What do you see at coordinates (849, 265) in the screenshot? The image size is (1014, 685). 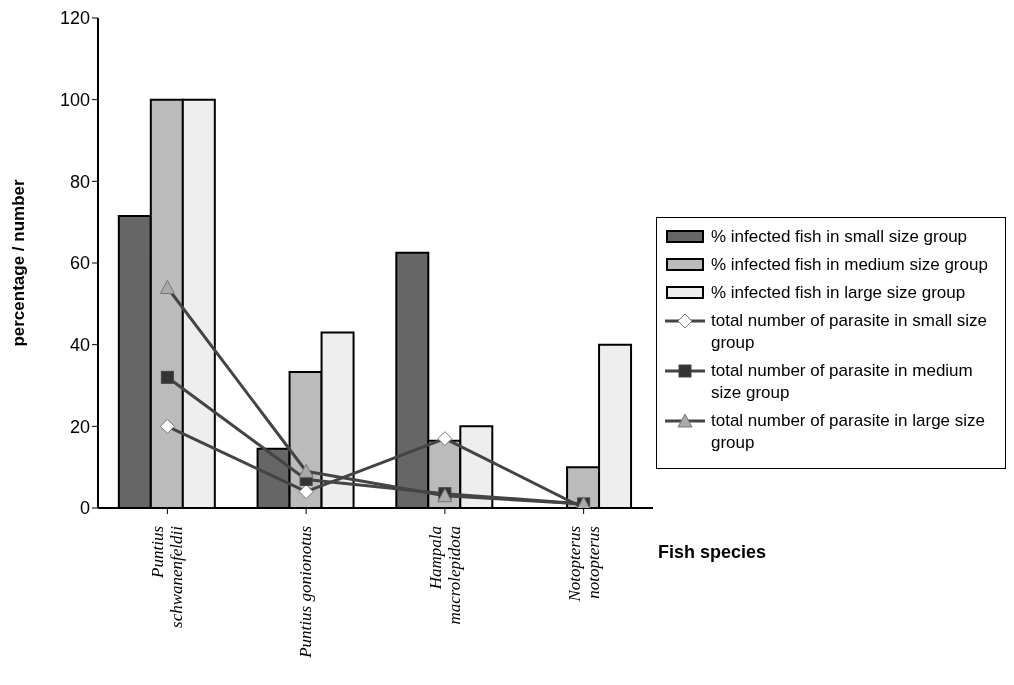 I see `legend-label: % infected fish in medium size group` at bounding box center [849, 265].